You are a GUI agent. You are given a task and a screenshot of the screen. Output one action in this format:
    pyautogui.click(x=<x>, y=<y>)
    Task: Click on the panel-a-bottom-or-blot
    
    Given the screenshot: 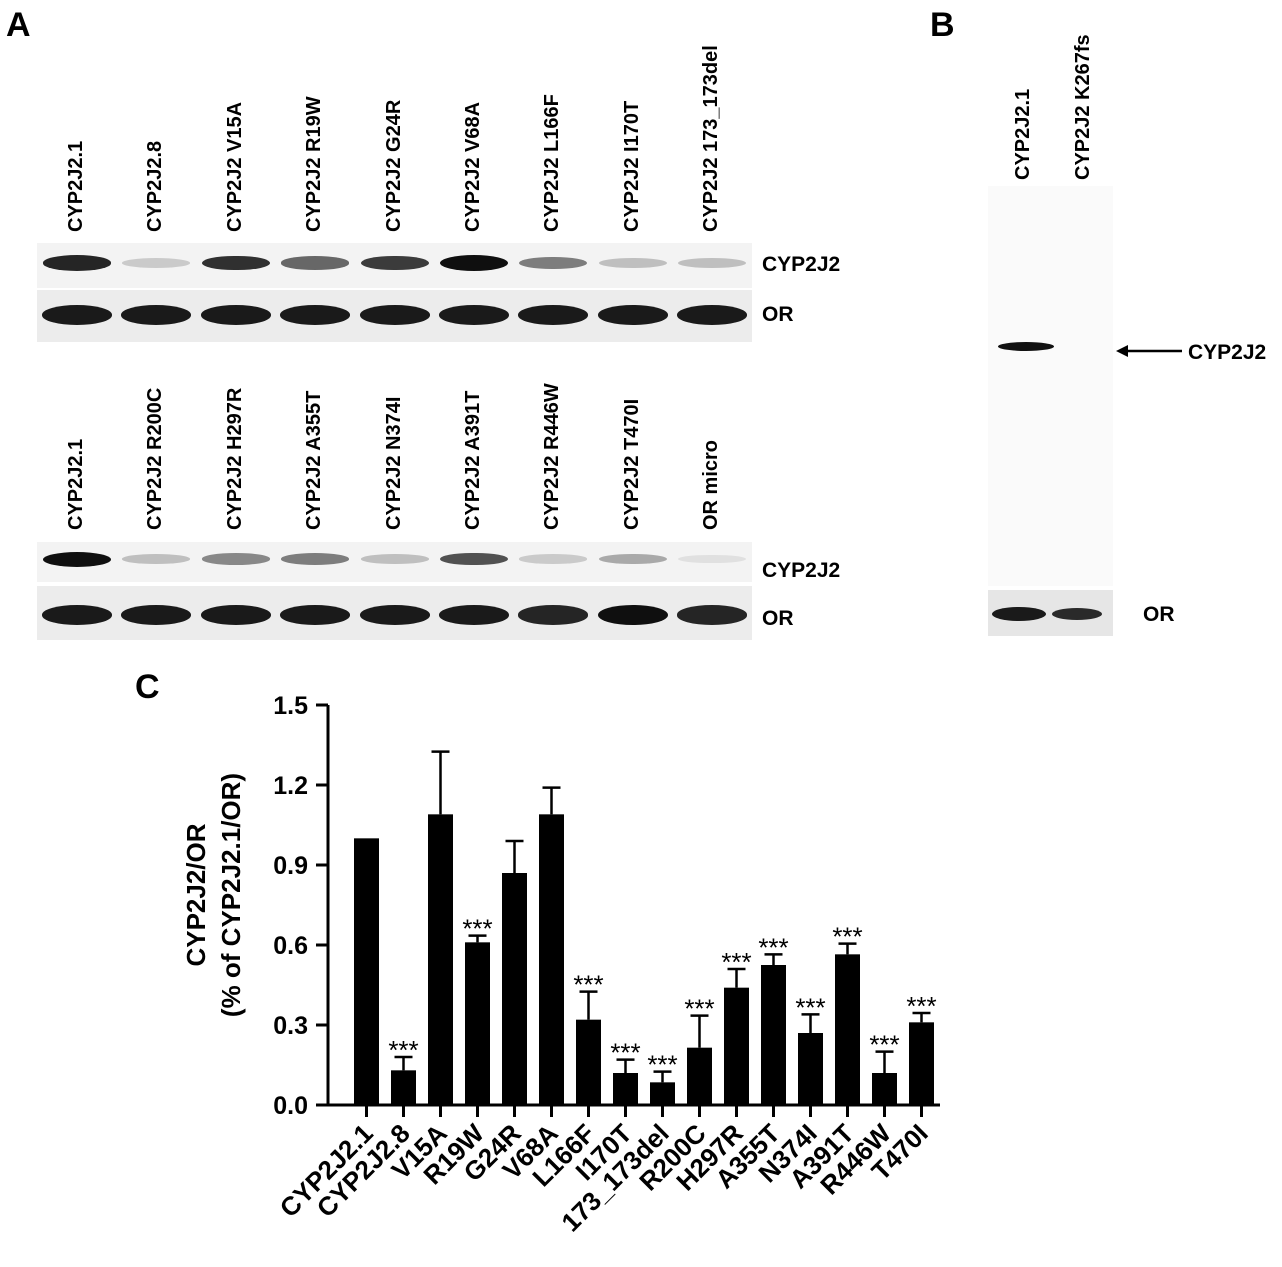 What is the action you would take?
    pyautogui.click(x=394, y=613)
    